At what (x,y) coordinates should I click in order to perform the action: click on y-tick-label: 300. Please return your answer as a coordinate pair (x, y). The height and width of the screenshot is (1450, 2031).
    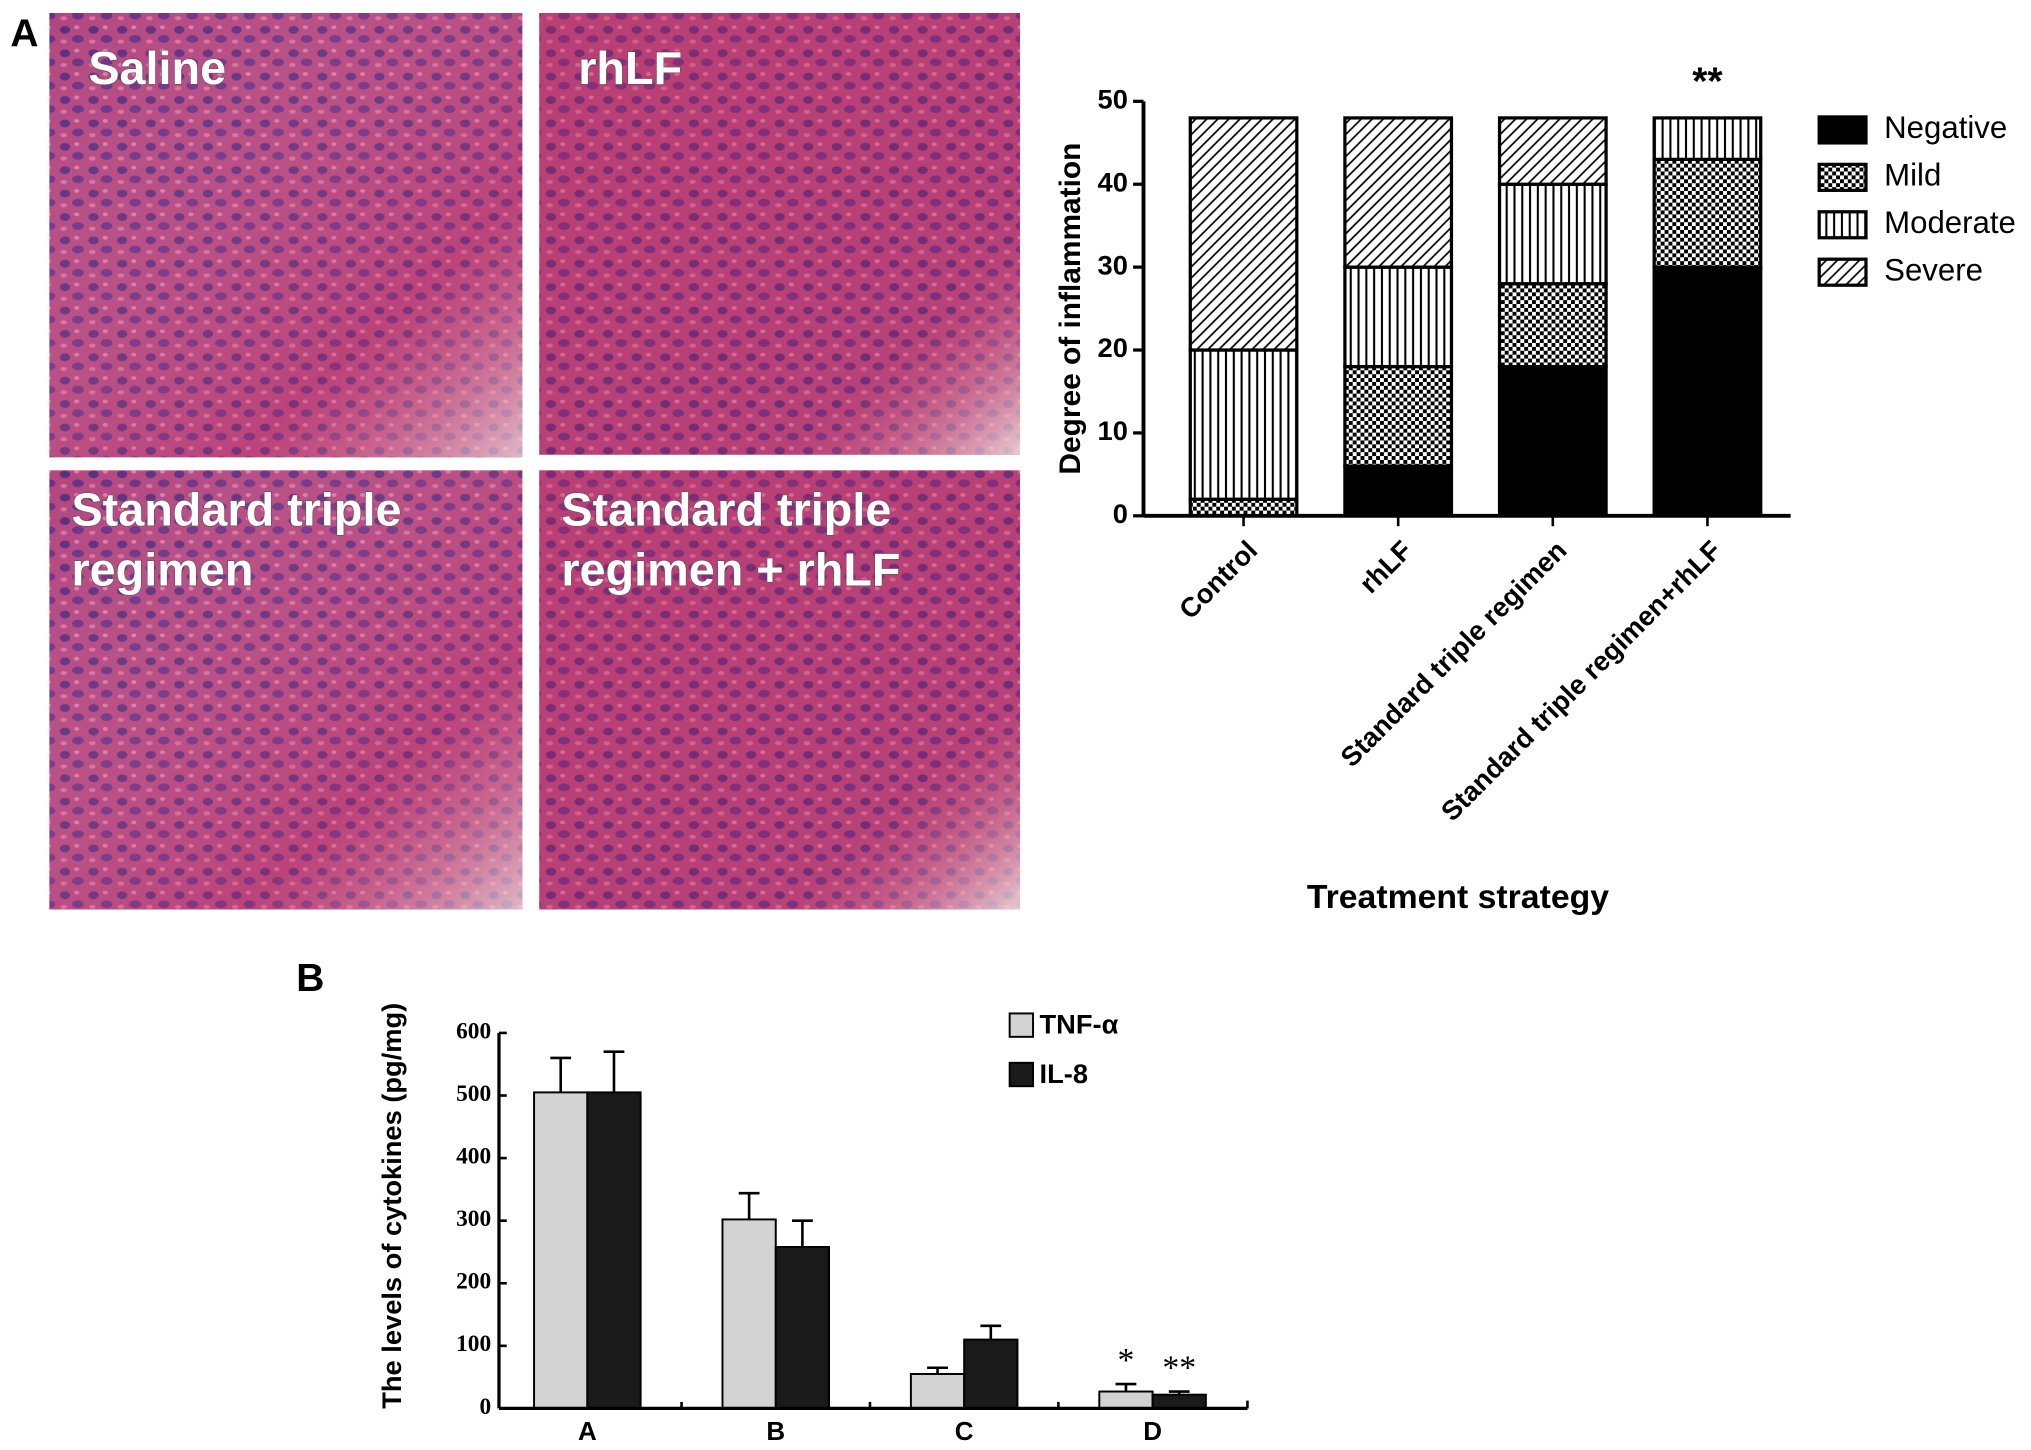
    Looking at the image, I should click on (473, 1219).